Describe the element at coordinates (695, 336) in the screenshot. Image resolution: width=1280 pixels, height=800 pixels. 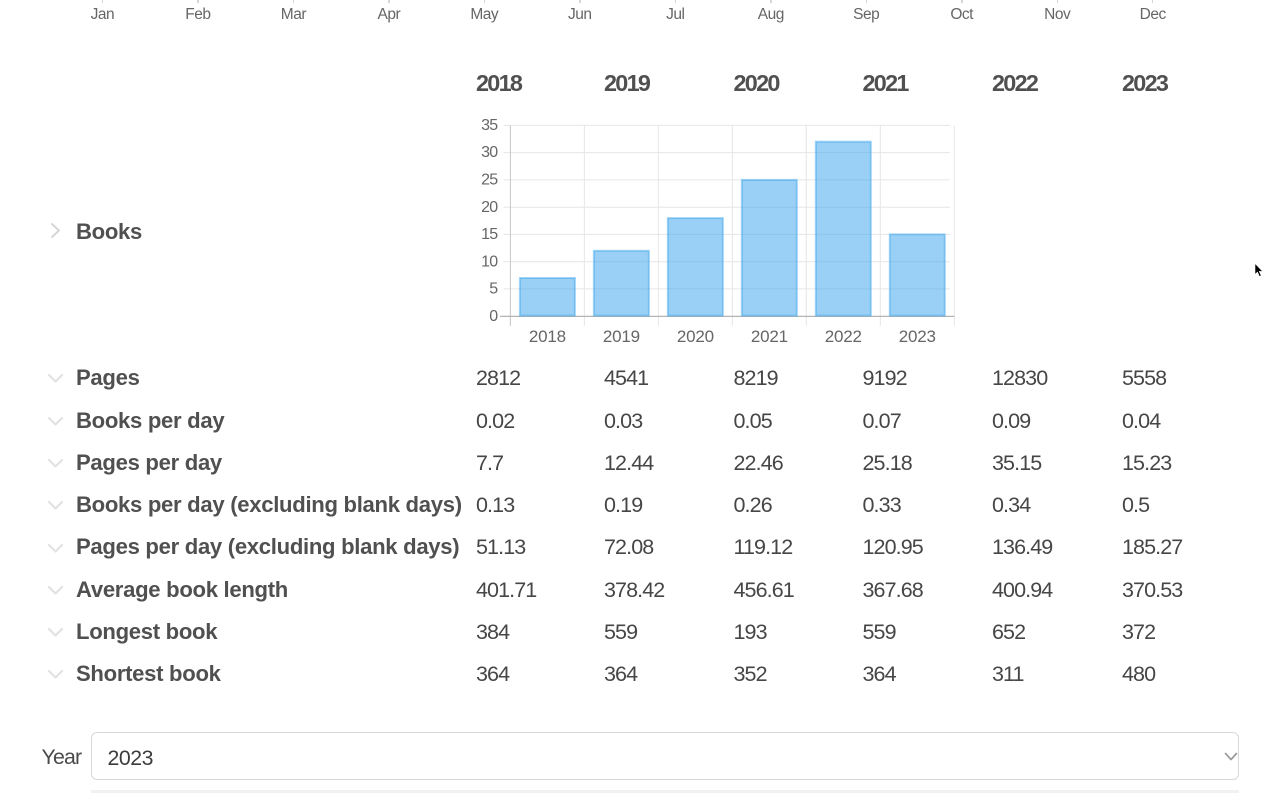
I see `svg-text: 2020` at that location.